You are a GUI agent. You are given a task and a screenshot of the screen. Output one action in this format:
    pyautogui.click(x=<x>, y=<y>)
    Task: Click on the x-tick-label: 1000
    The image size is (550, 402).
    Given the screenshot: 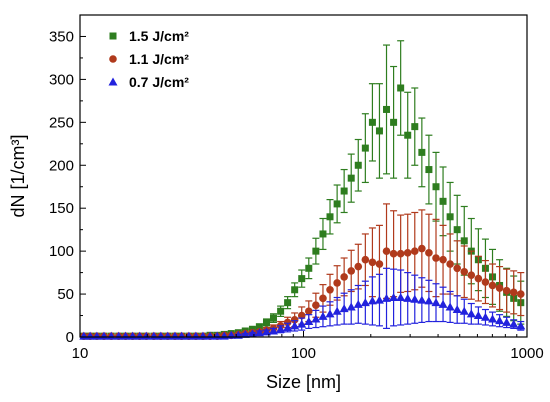 What is the action you would take?
    pyautogui.click(x=526, y=353)
    